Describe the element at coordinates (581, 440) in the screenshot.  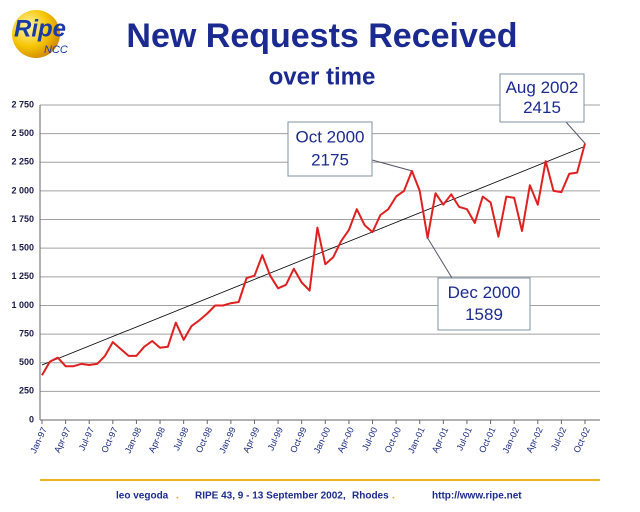
I see `x-tick-label: Oct-02` at that location.